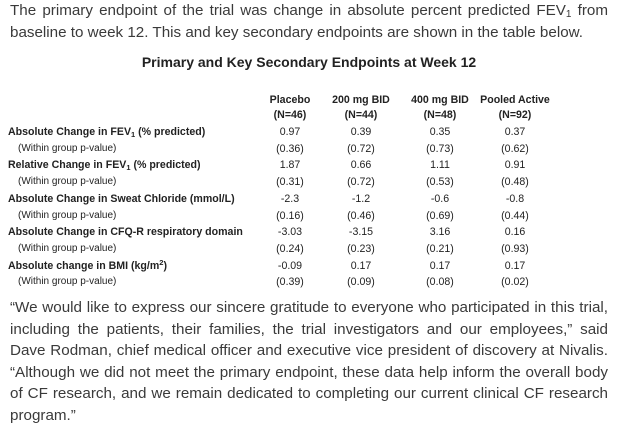 Image resolution: width=618 pixels, height=429 pixels. I want to click on table-cell: -2.3, so click(290, 198).